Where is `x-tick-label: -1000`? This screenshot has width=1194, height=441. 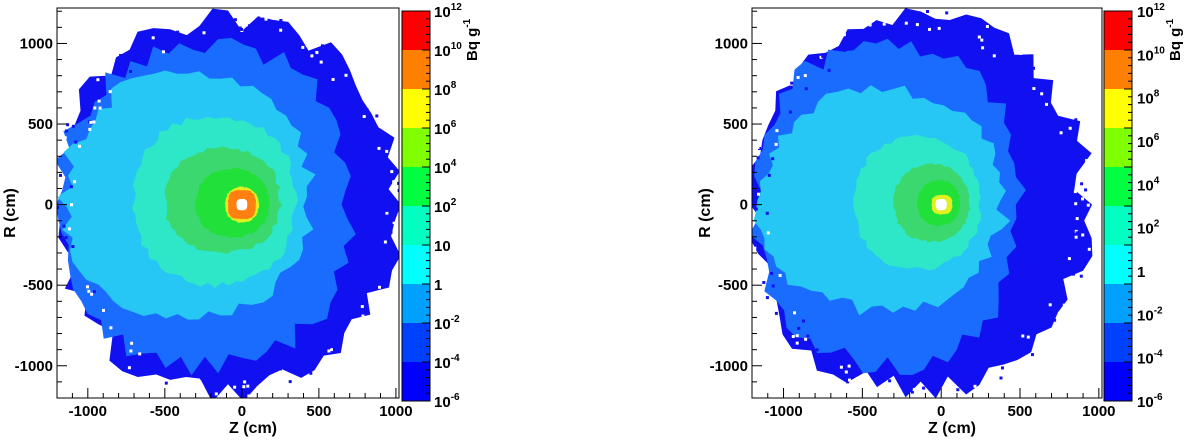
x-tick-label: -1000 is located at coordinates (783, 411).